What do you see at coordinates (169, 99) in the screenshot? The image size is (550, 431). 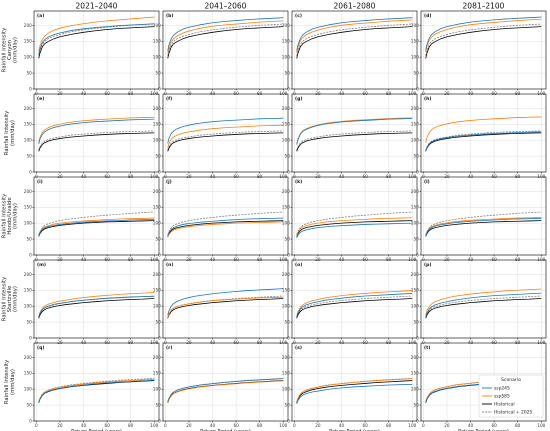 I see `panel-label: (f)` at bounding box center [169, 99].